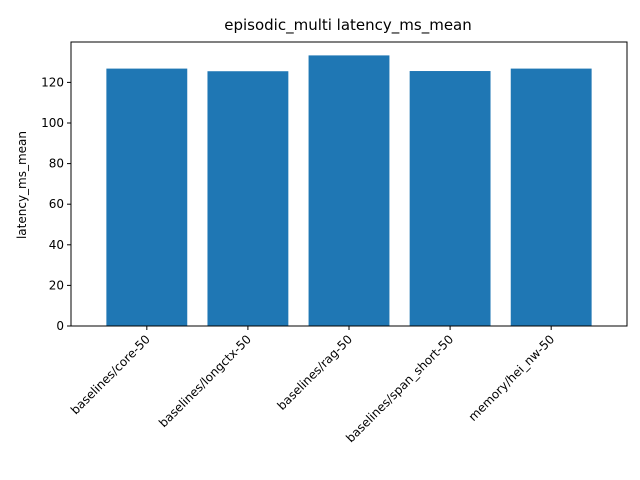 The image size is (640, 480). I want to click on chart-title: episodic_multi latency_ms_mean, so click(348, 25).